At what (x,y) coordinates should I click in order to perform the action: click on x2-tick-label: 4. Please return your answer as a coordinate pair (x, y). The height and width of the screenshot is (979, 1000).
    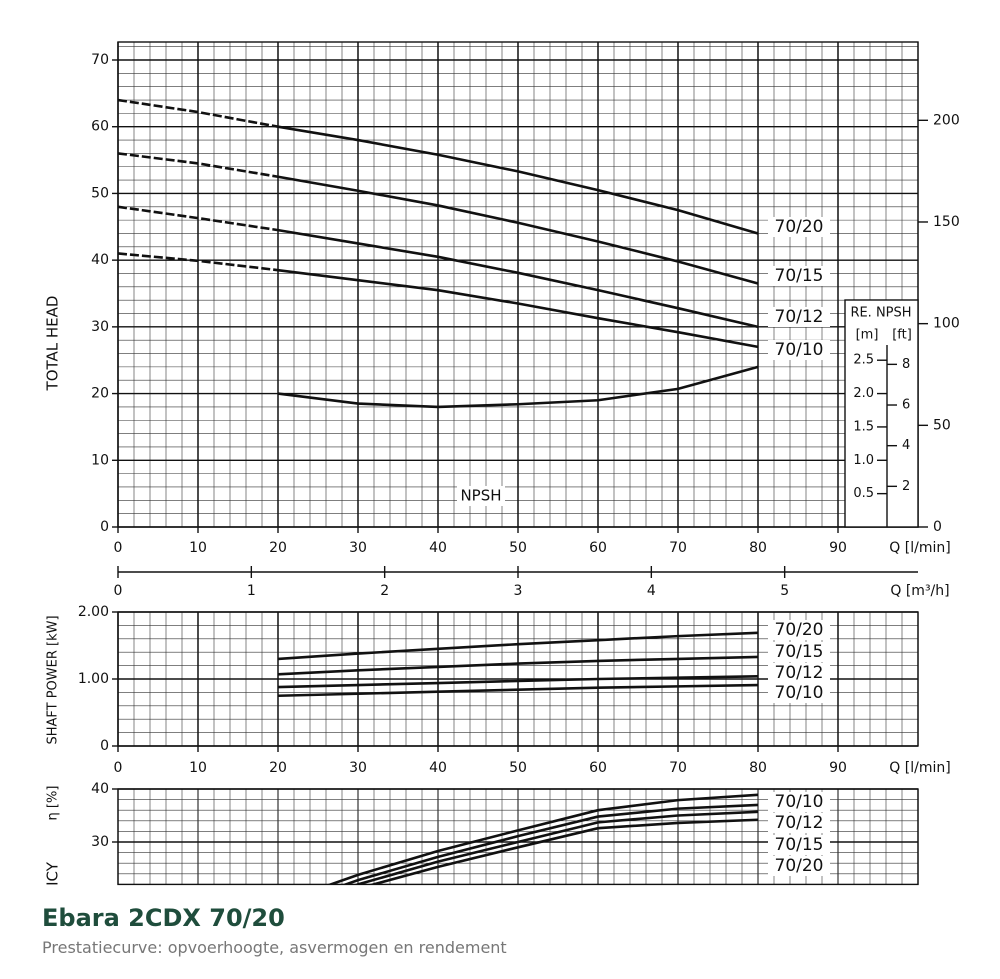
    Looking at the image, I should click on (651, 591).